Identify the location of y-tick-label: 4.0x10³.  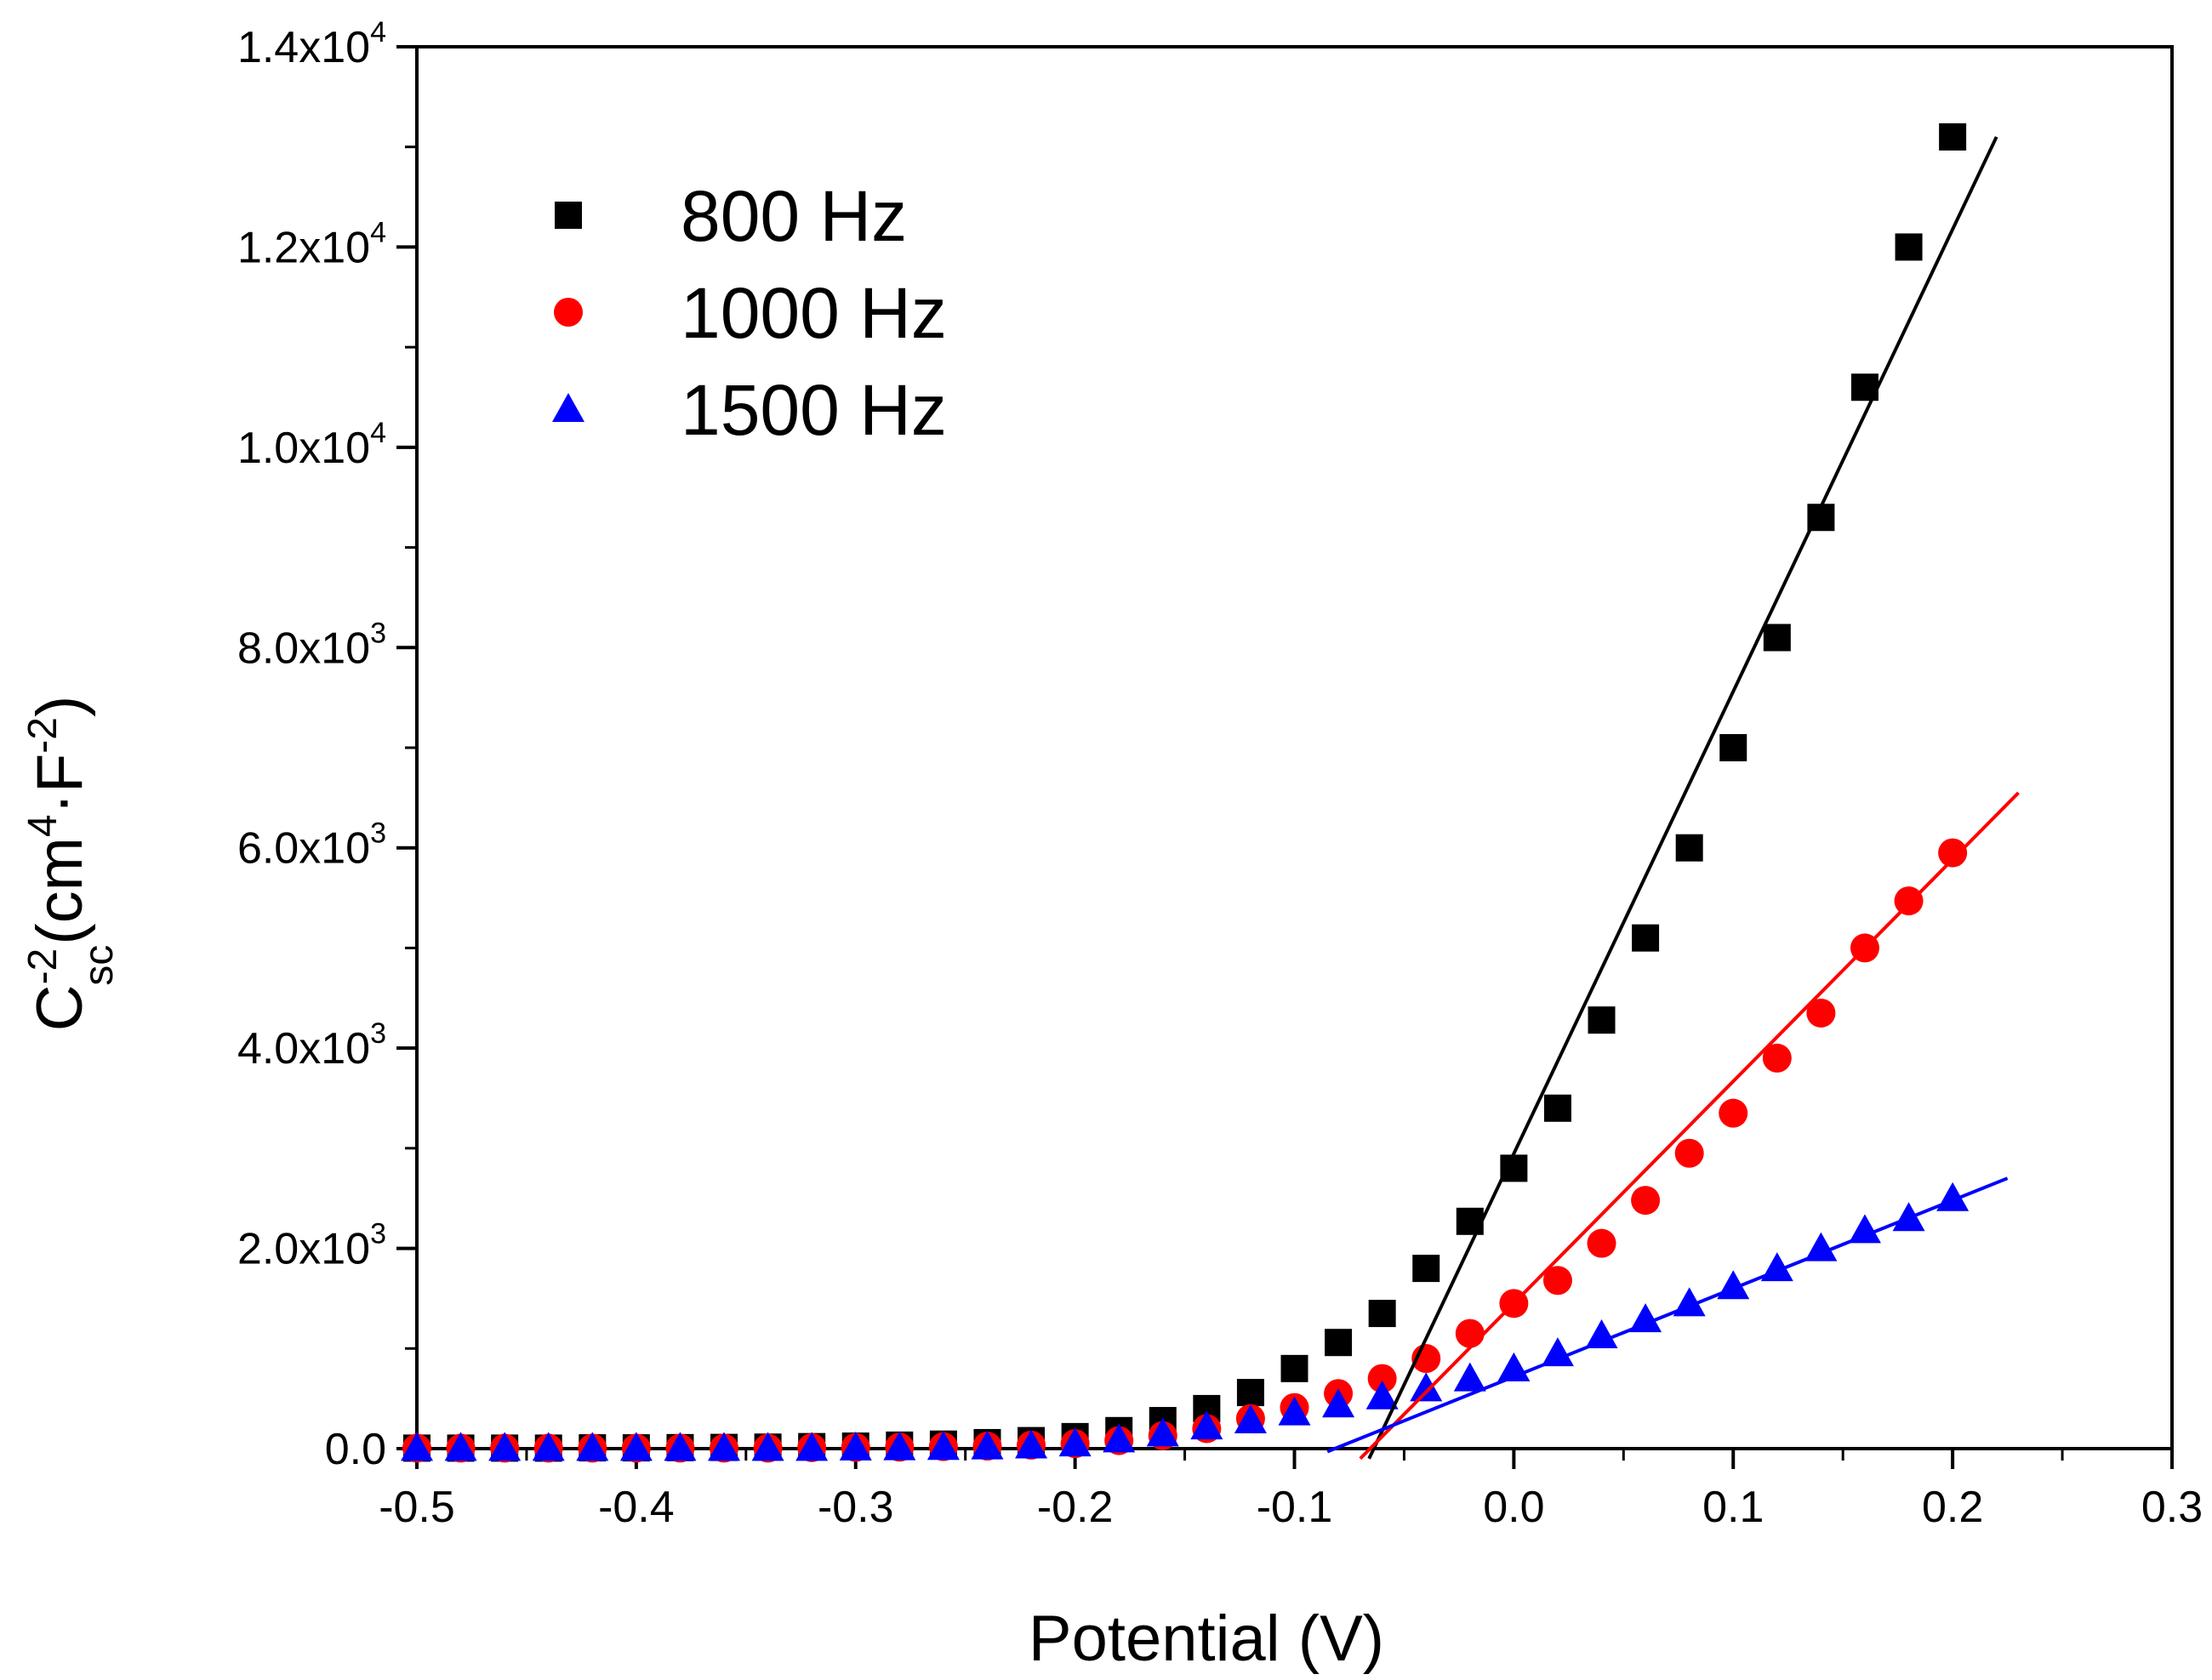
(311, 1045).